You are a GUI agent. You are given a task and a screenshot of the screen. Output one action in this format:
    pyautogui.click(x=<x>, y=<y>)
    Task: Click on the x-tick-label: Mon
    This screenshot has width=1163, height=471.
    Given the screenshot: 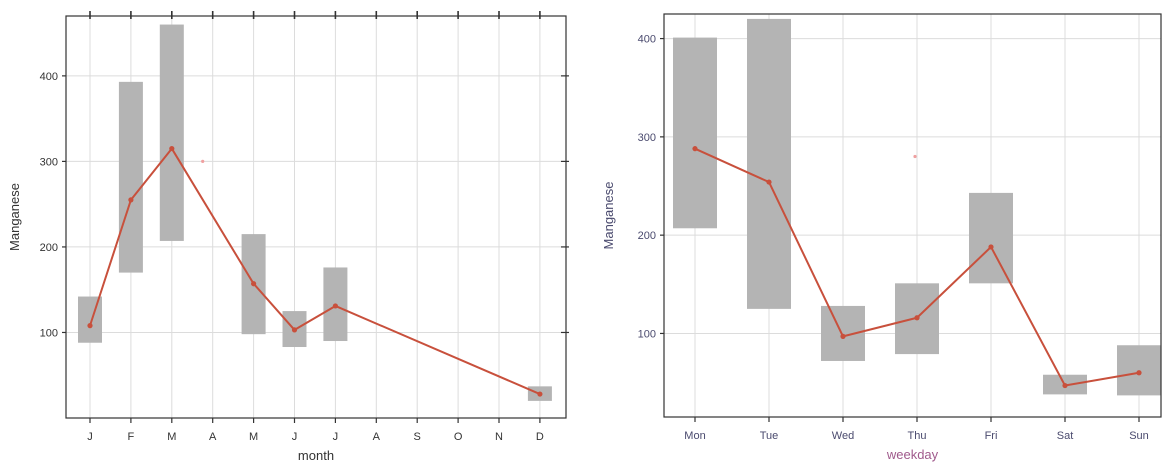 What is the action you would take?
    pyautogui.click(x=694, y=436)
    